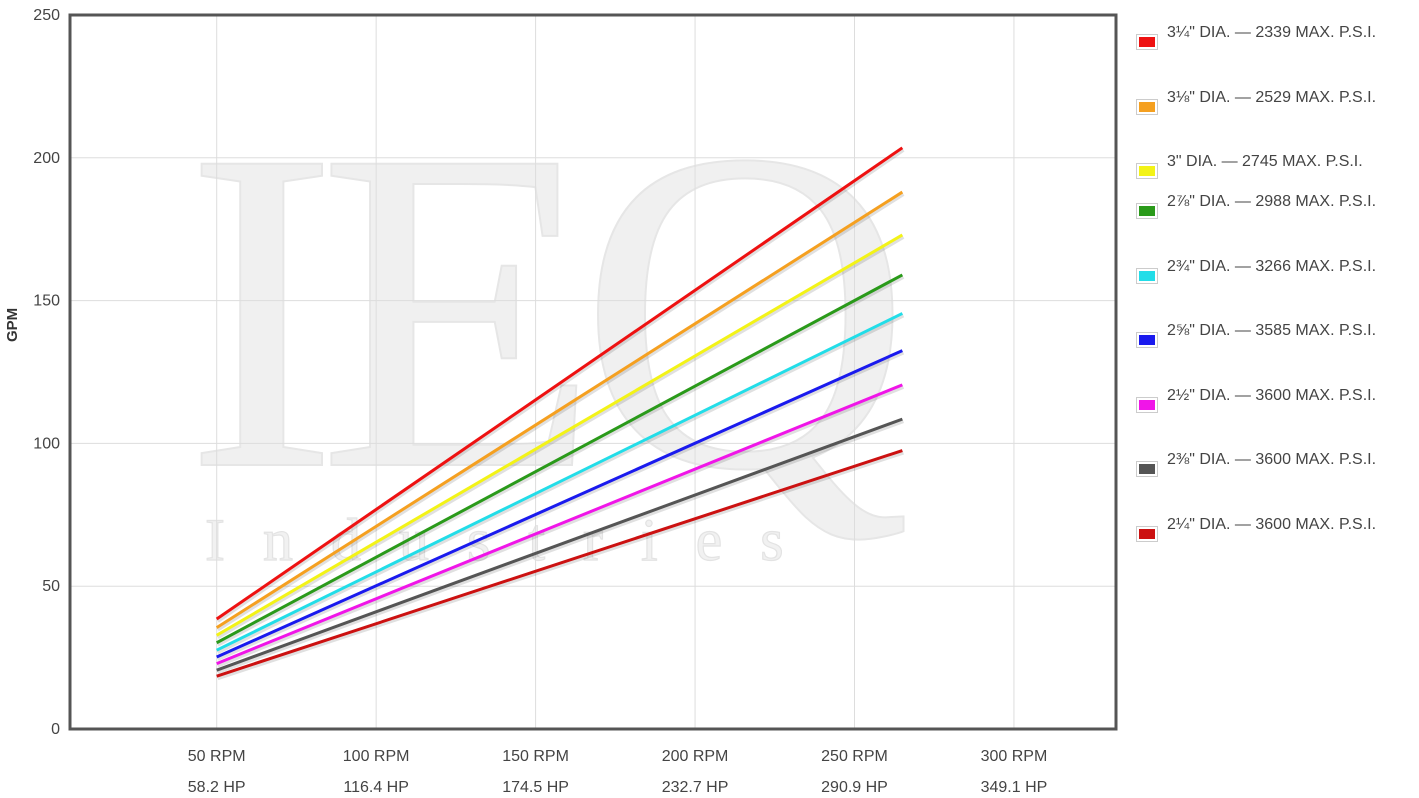  I want to click on y-tick-label: 250, so click(46, 15).